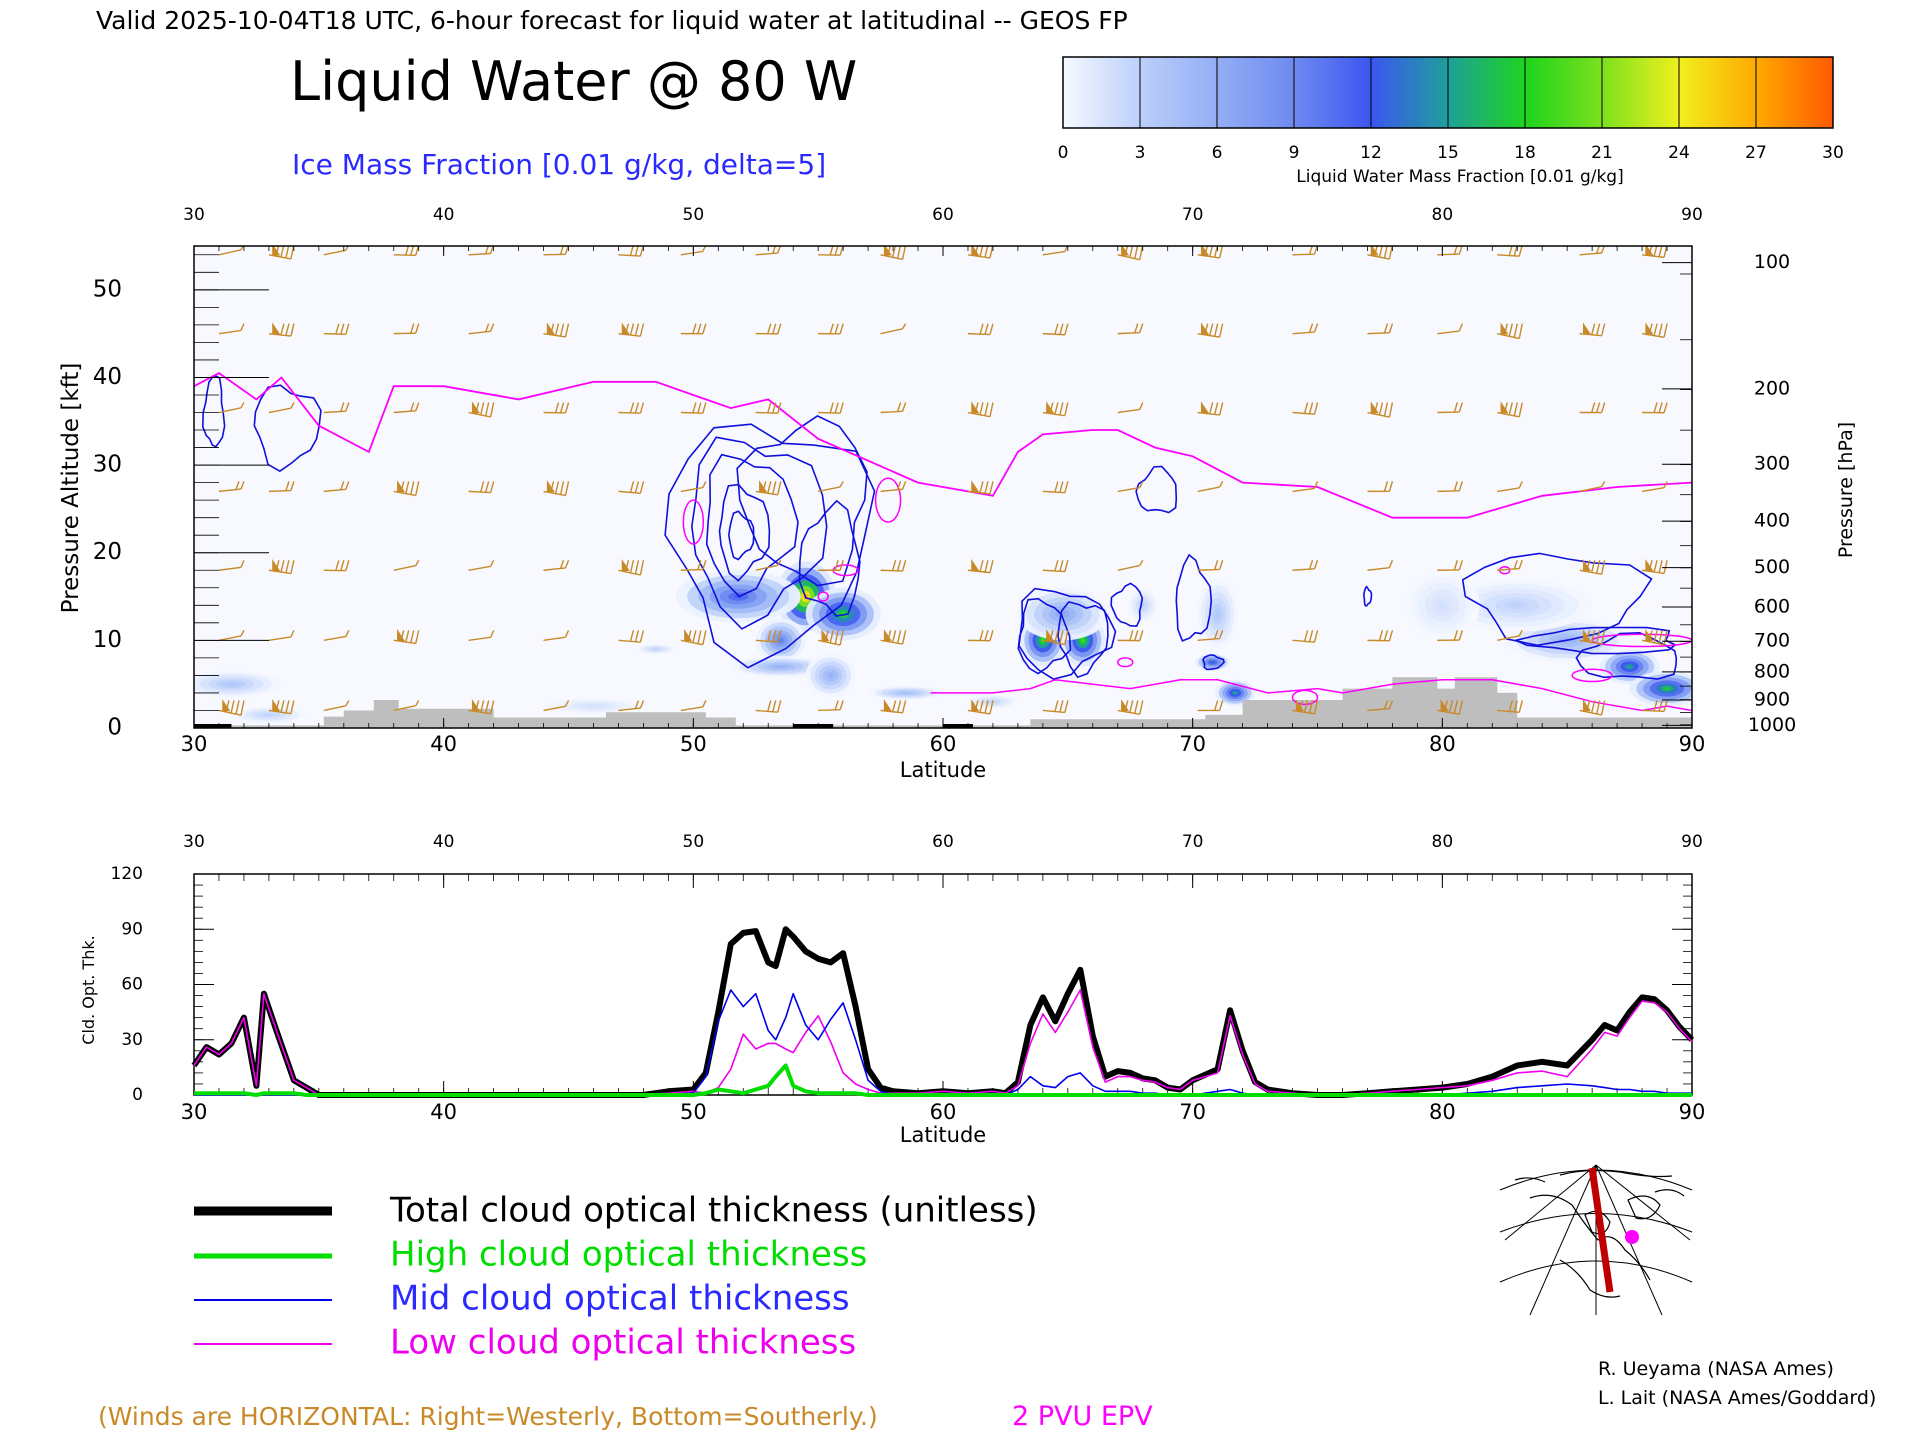 The width and height of the screenshot is (1920, 1440). I want to click on credit-line-1: R. Ueyama (NASA Ames), so click(1716, 1369).